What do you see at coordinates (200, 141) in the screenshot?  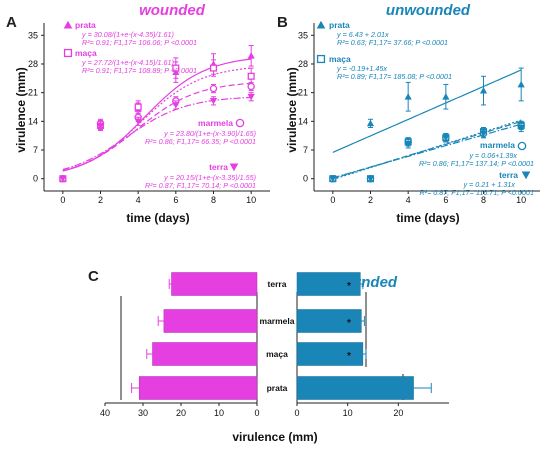 I see `chart-a-stats-marmela: R²= 0.86; F1,17= 66.35; P <0.0001` at bounding box center [200, 141].